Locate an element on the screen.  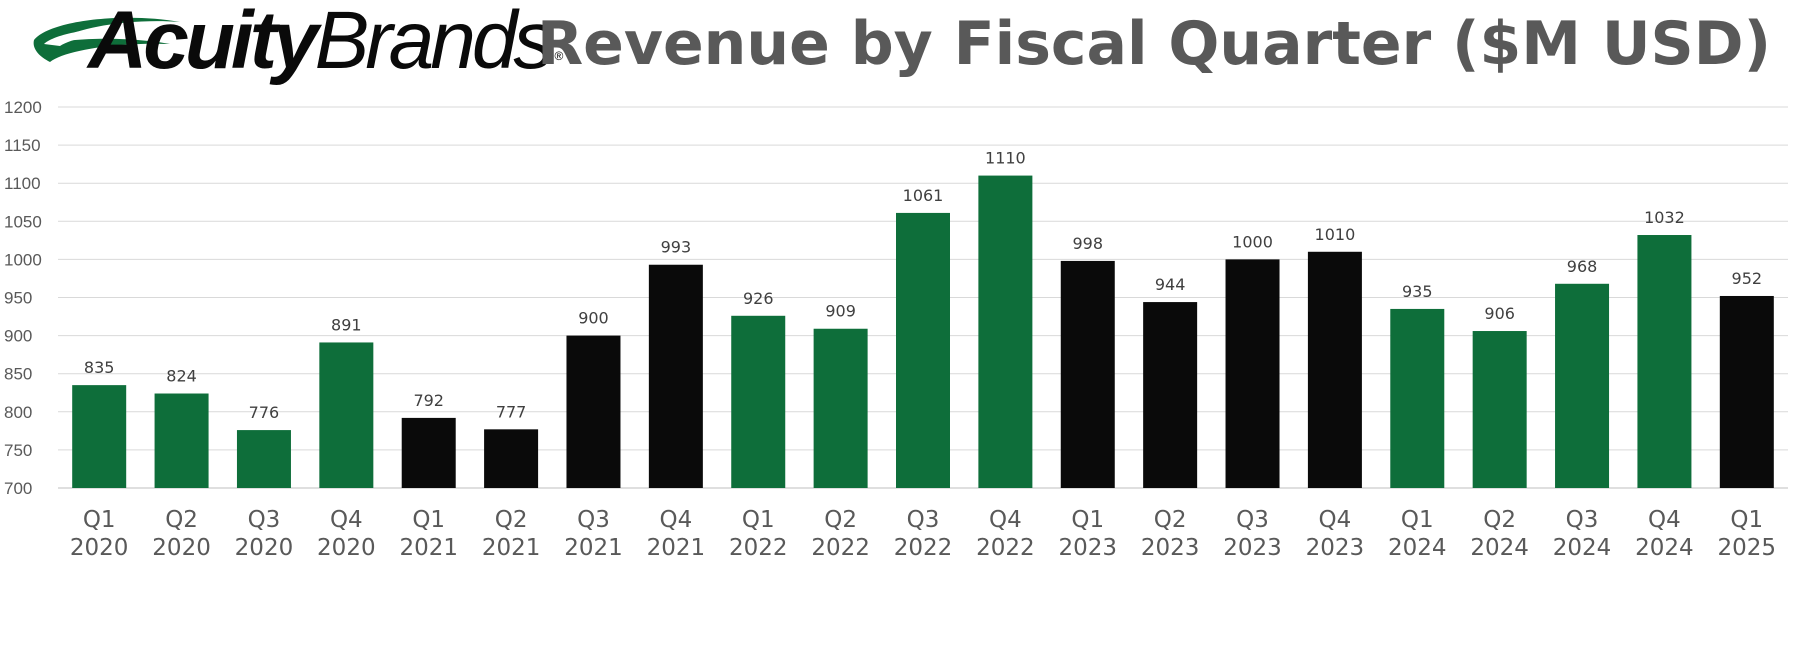
bar-q1-2022 is located at coordinates (758, 401).